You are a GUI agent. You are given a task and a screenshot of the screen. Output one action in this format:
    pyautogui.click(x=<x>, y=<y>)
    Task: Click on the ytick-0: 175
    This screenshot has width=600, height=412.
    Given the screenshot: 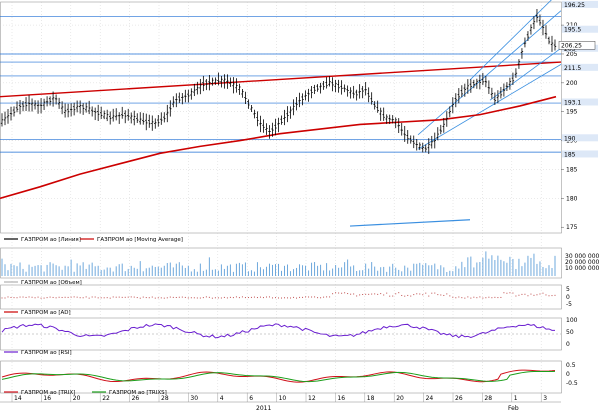 What is the action you would take?
    pyautogui.click(x=572, y=227)
    